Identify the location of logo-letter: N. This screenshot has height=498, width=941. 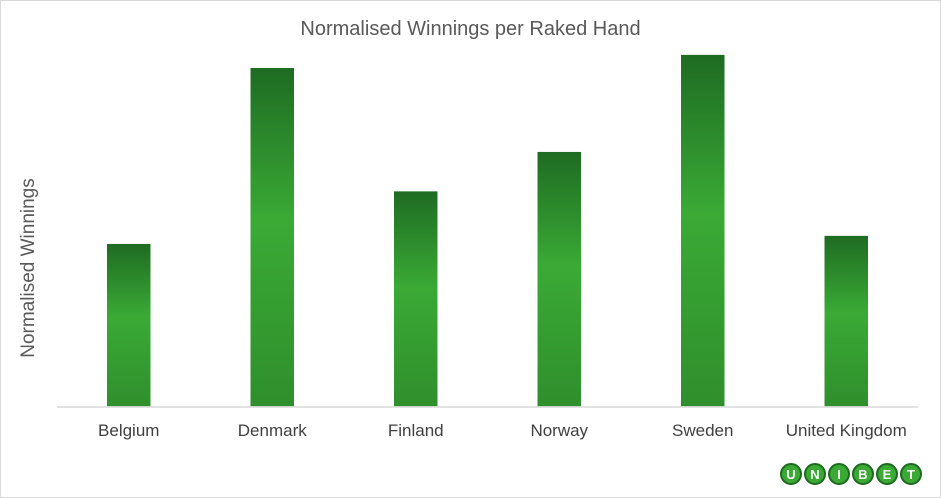
(815, 474).